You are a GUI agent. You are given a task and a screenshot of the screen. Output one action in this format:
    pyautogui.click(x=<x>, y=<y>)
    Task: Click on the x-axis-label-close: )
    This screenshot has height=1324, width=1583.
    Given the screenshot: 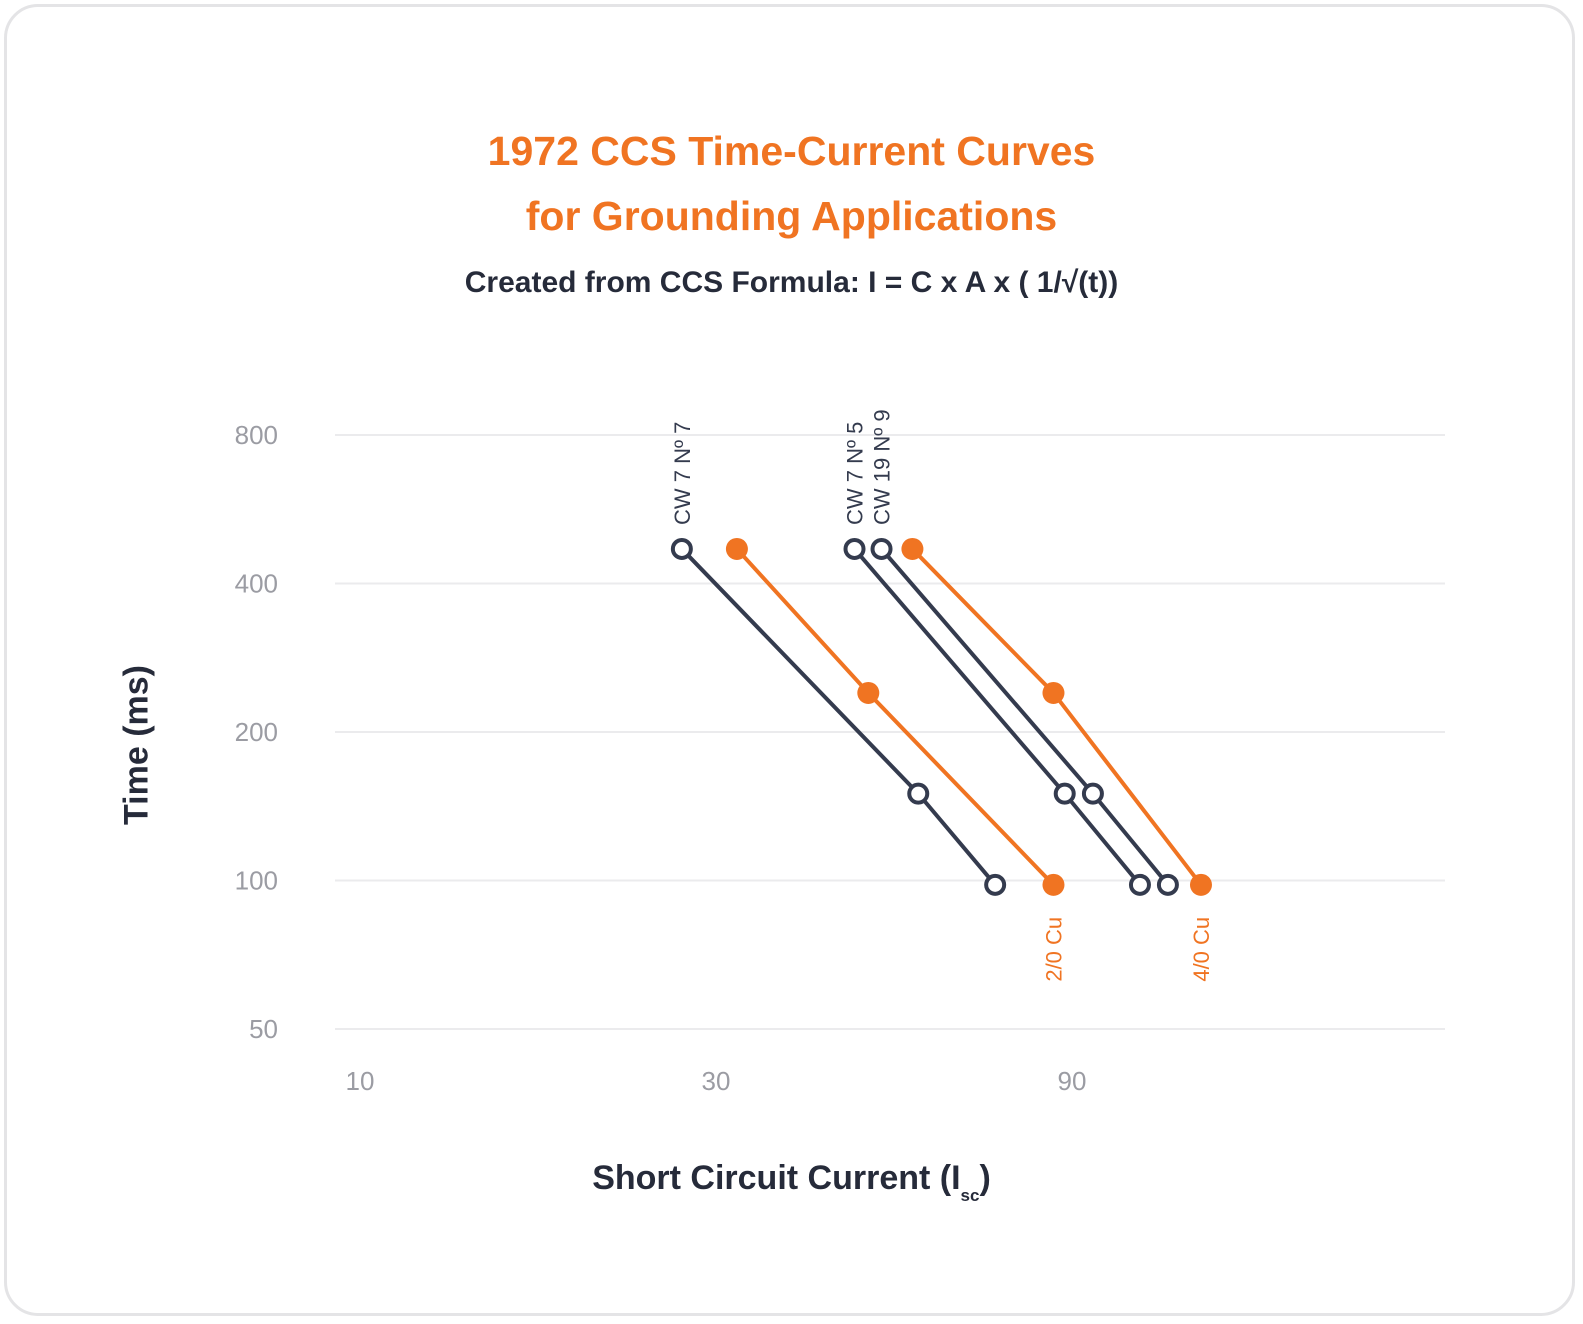 What is the action you would take?
    pyautogui.click(x=985, y=1178)
    